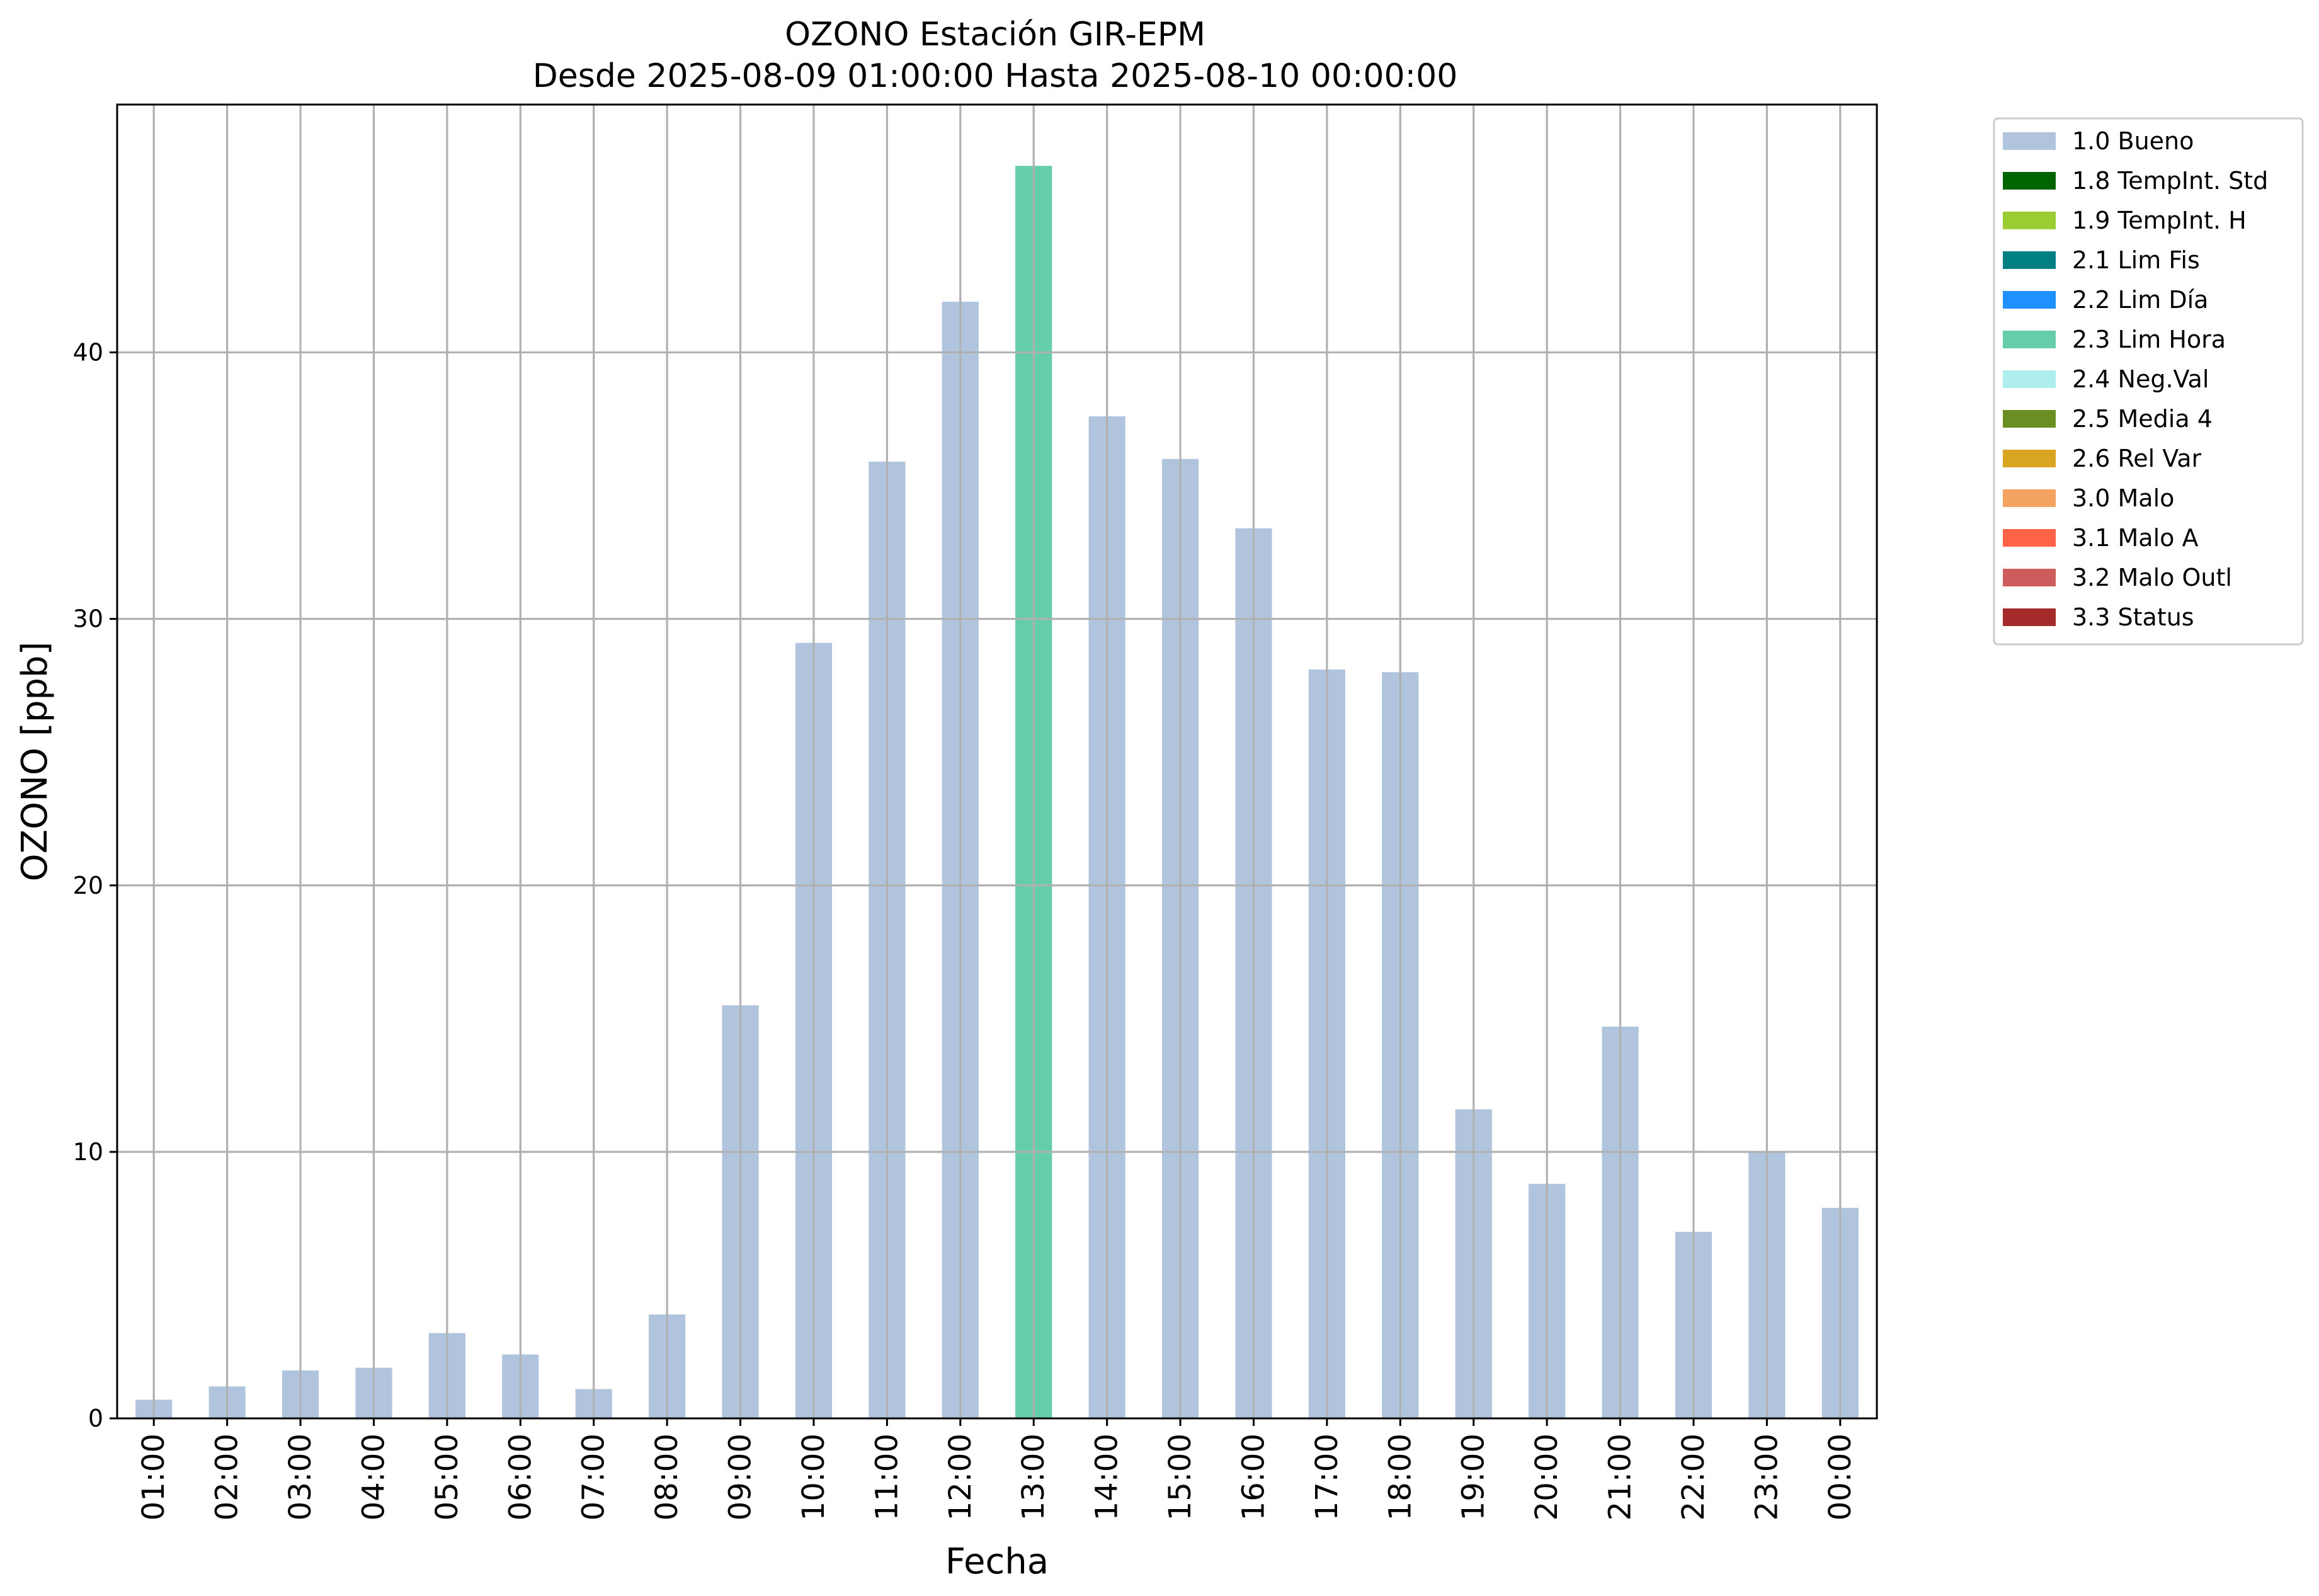 Image resolution: width=2319 pixels, height=1596 pixels. Describe the element at coordinates (1620, 1477) in the screenshot. I see `x-tick-label: 21:00` at that location.